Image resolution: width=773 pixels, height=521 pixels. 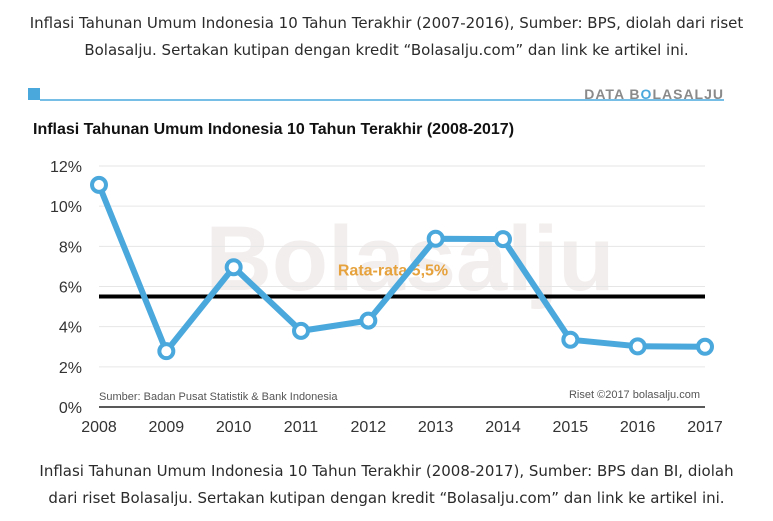 I want to click on x-axis: 2008 2009 2010 2011 2012 2013 2014 2015 2016 2017, so click(x=402, y=427).